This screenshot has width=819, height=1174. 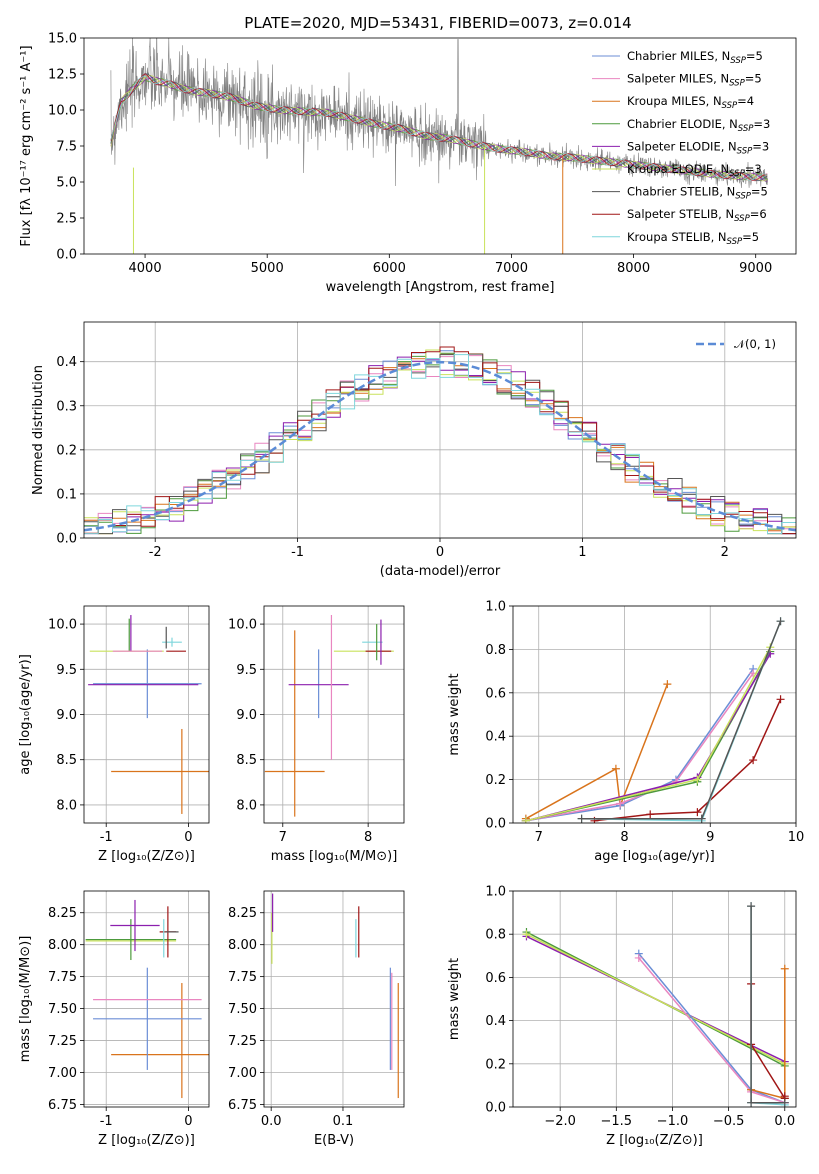 I want to click on mass_vs_ebv-plot-area, so click(x=335, y=996).